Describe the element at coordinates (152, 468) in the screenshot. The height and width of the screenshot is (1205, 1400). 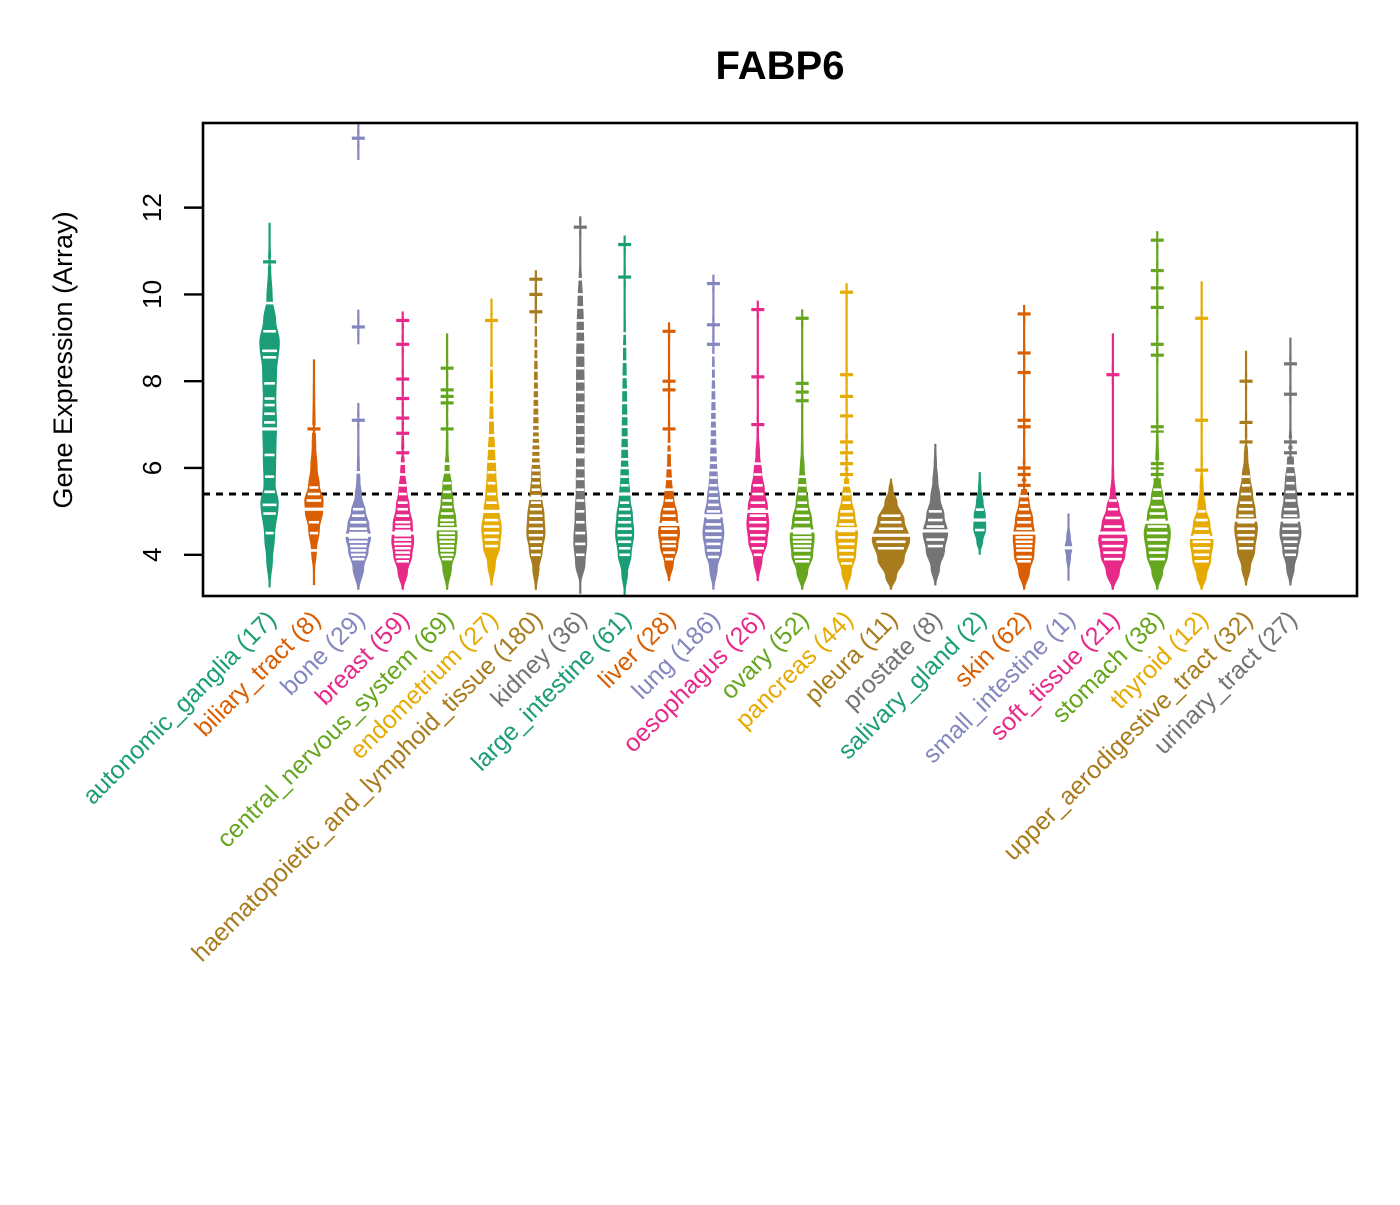
I see `y-tick-label-6: 6` at that location.